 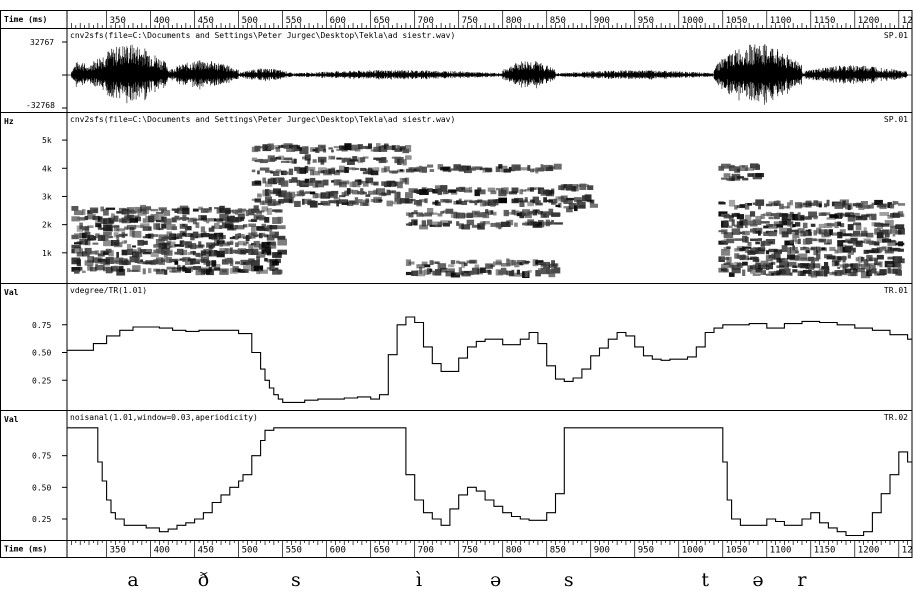 What do you see at coordinates (602, 21) in the screenshot?
I see `top-tick-label-900: 900` at bounding box center [602, 21].